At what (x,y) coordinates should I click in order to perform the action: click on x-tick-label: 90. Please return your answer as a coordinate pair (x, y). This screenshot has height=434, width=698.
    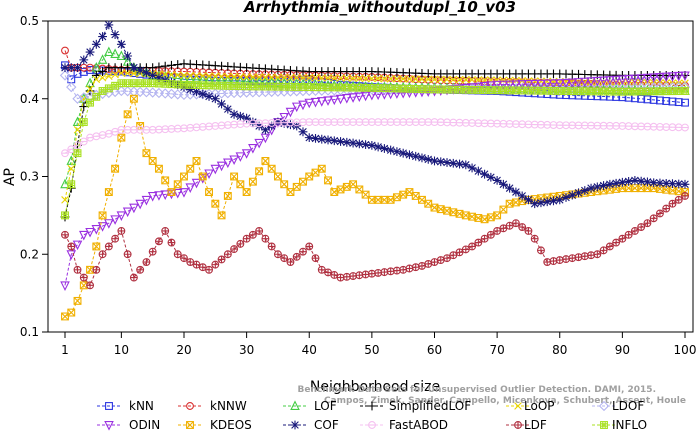
    Looking at the image, I should click on (622, 350).